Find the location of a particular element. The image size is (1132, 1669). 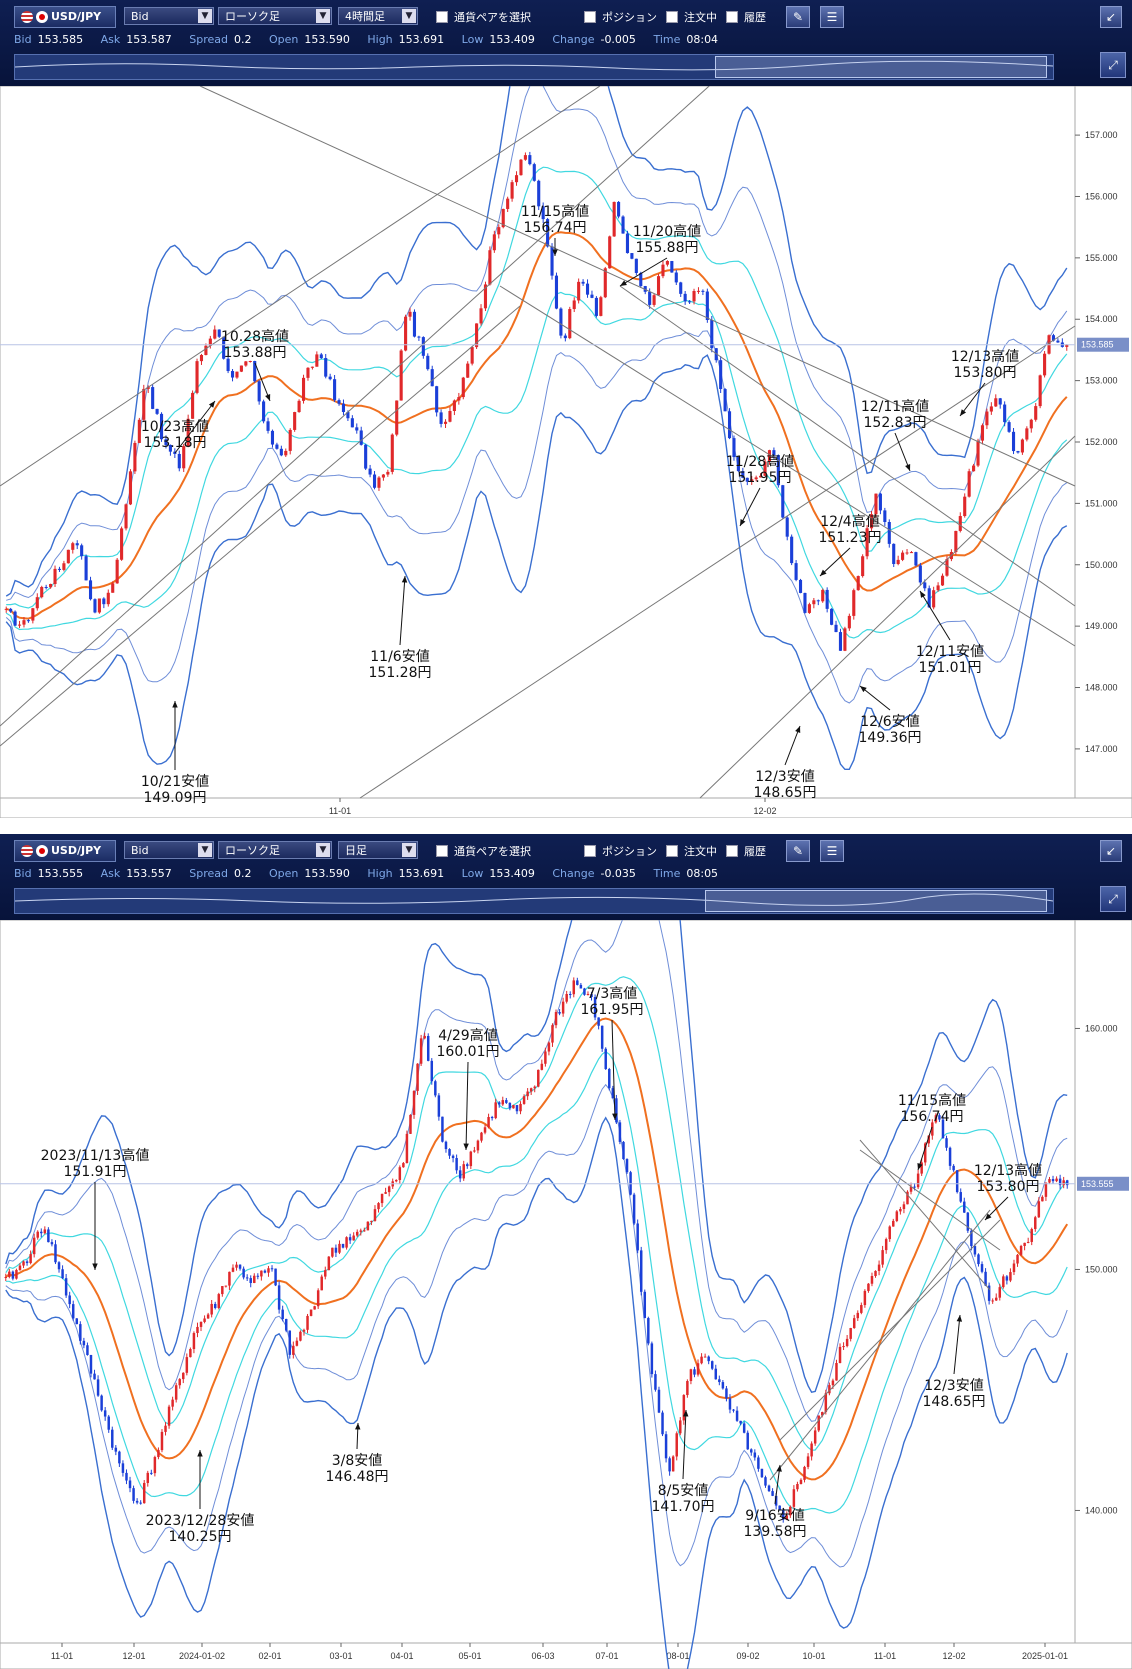

timeframe-select: 日足 ▼ is located at coordinates (378, 850).